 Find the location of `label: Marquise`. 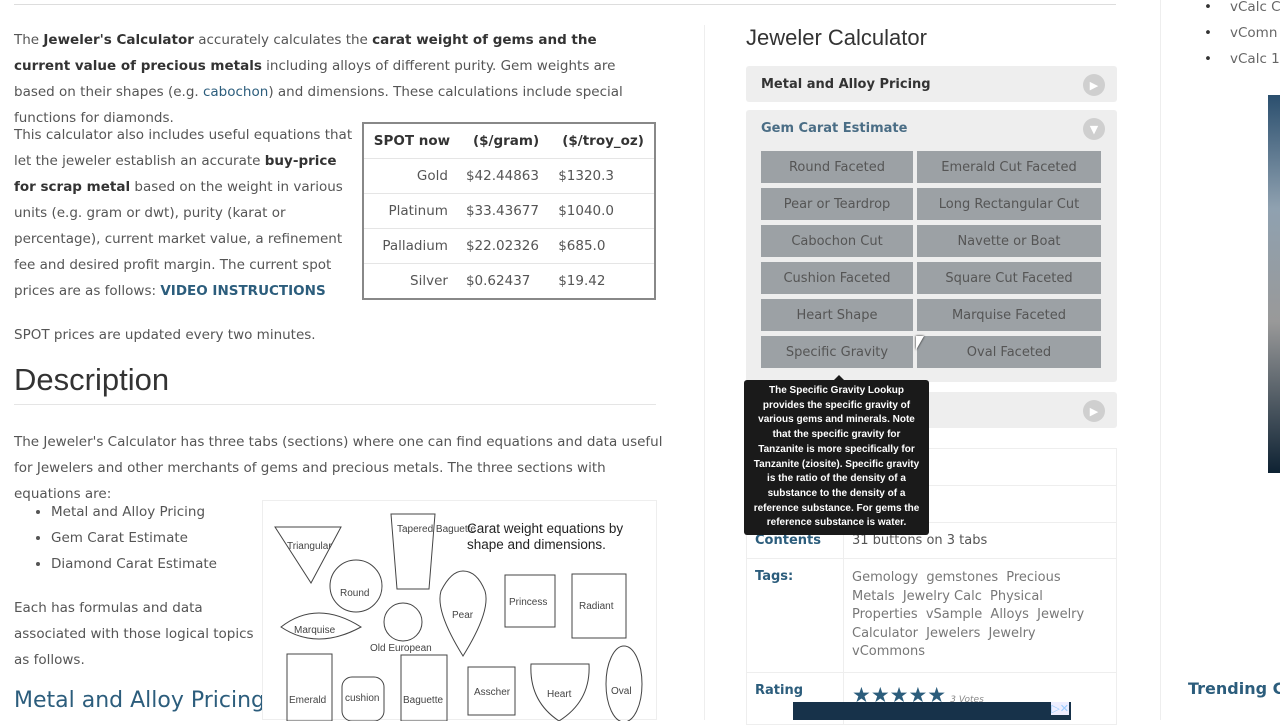

label: Marquise is located at coordinates (315, 630).